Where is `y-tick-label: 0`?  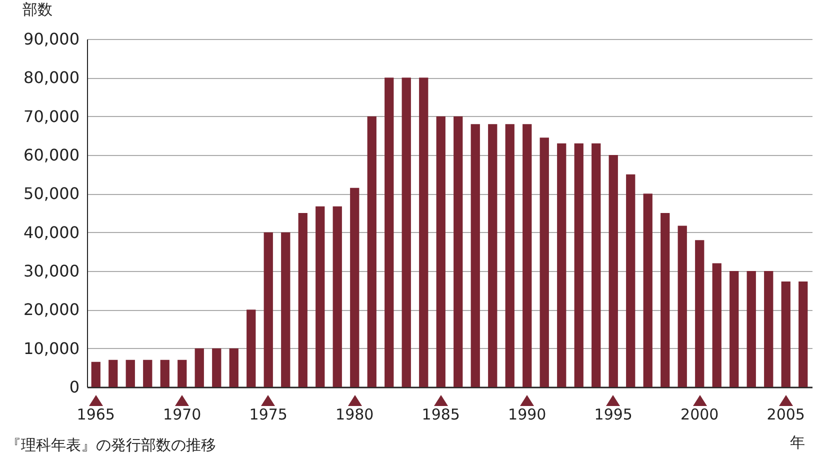 y-tick-label: 0 is located at coordinates (74, 387).